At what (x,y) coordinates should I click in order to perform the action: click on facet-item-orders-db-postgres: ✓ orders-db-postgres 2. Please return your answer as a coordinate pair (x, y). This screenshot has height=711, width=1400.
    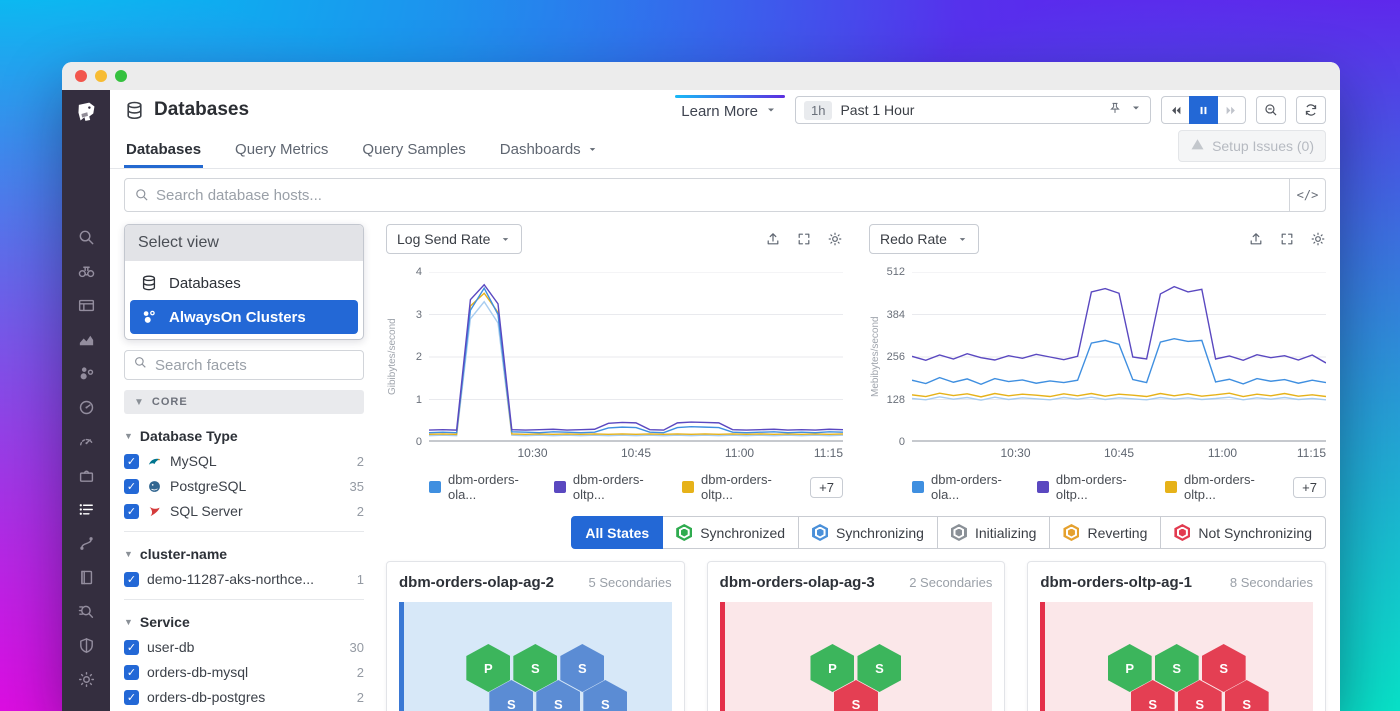
    Looking at the image, I should click on (244, 697).